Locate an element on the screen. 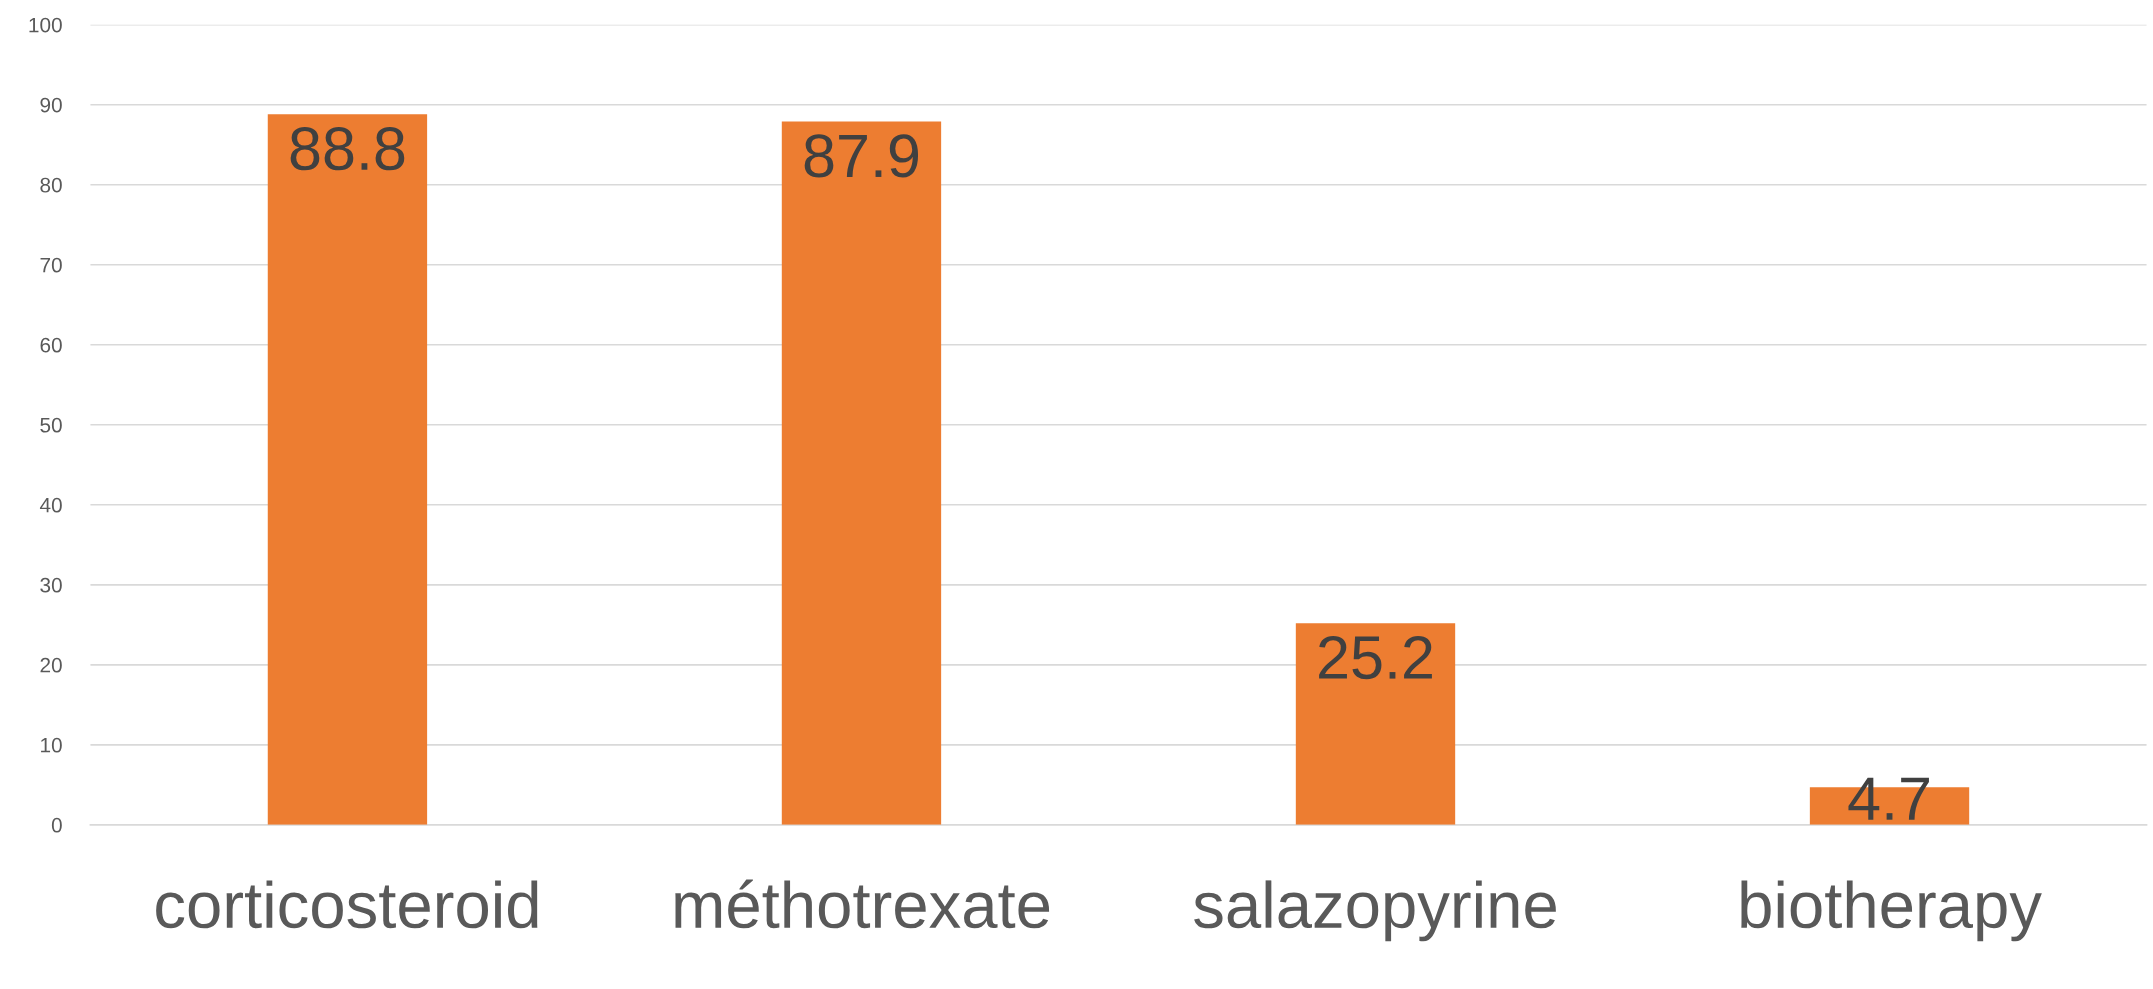  y-tick-label: 0 is located at coordinates (56, 825).